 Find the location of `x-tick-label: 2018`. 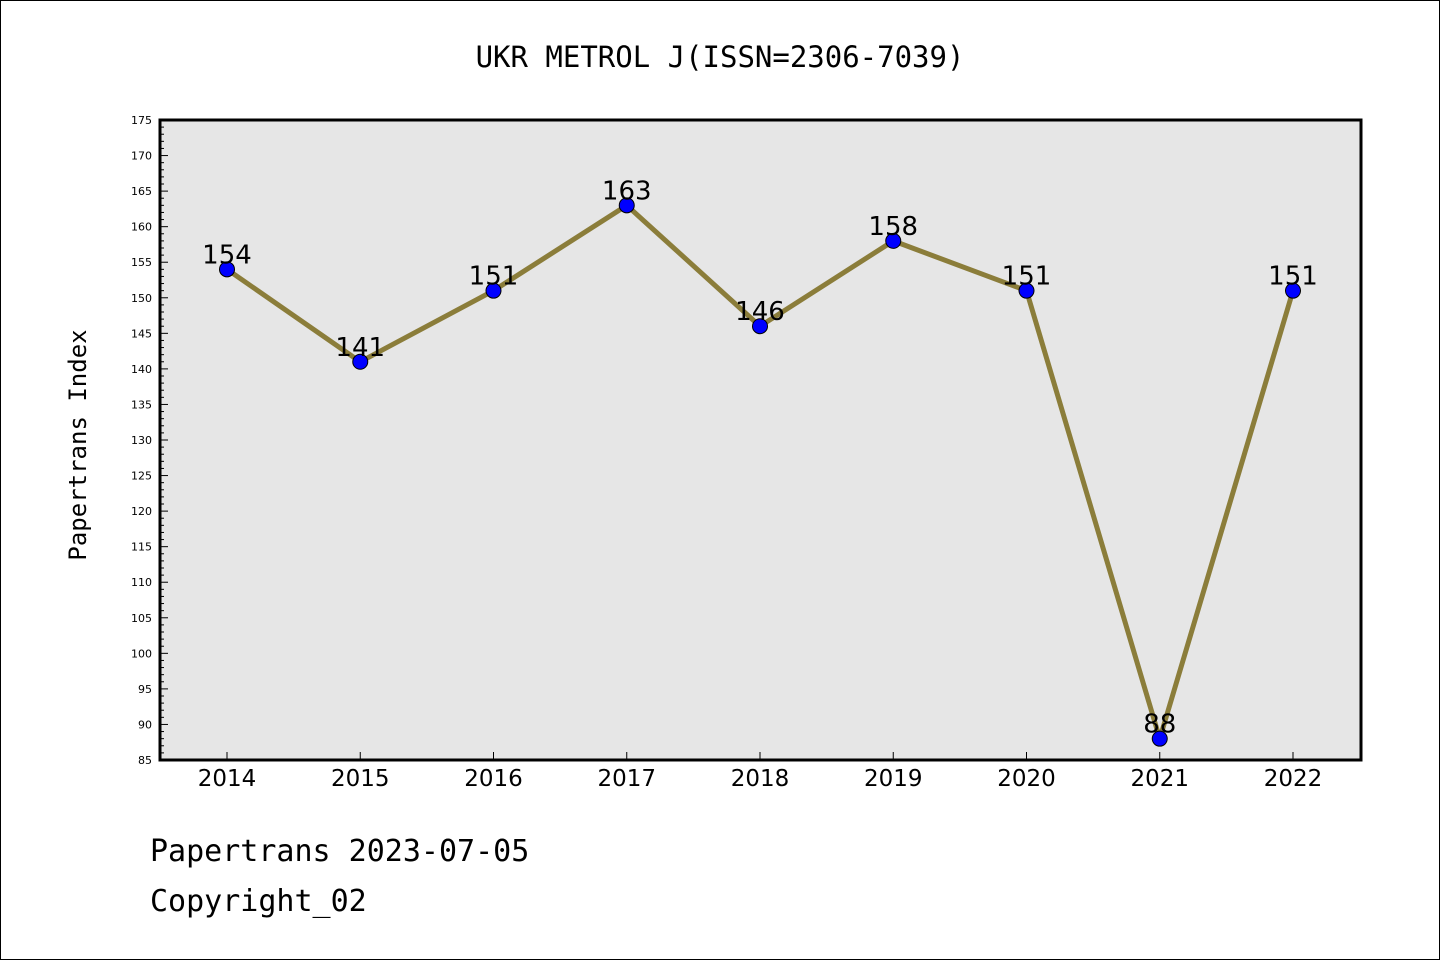

x-tick-label: 2018 is located at coordinates (760, 779).